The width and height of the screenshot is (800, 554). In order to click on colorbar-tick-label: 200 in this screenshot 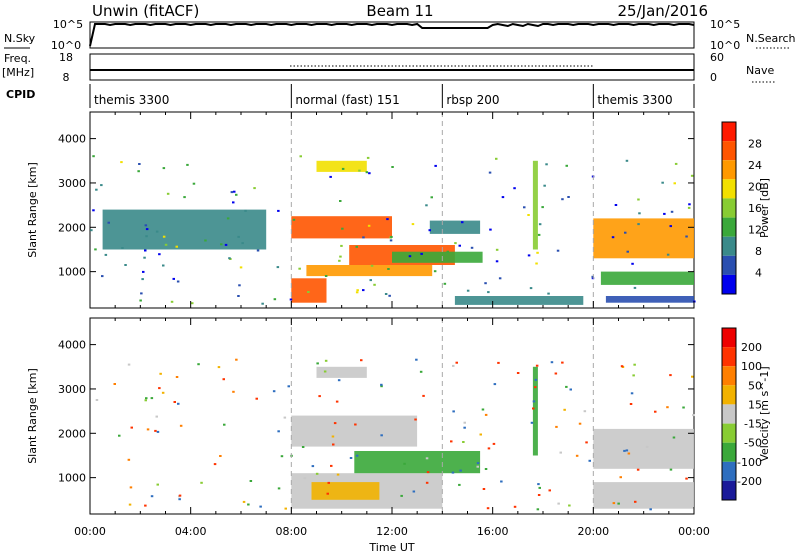, I will do `click(751, 347)`.